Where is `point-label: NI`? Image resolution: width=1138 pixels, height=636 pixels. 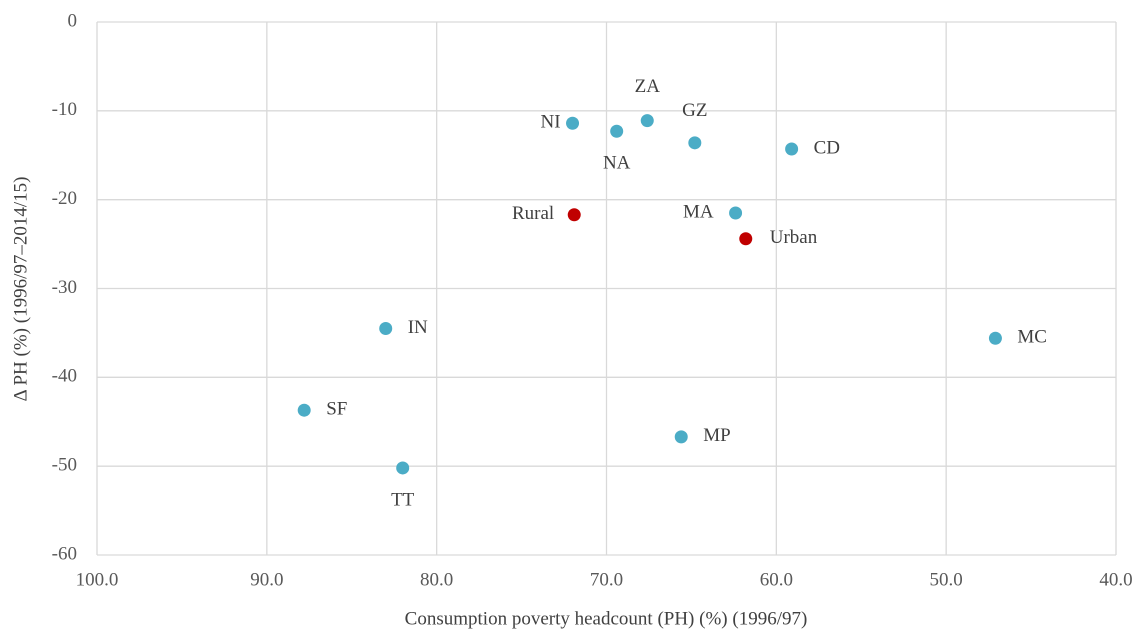 point-label: NI is located at coordinates (550, 122).